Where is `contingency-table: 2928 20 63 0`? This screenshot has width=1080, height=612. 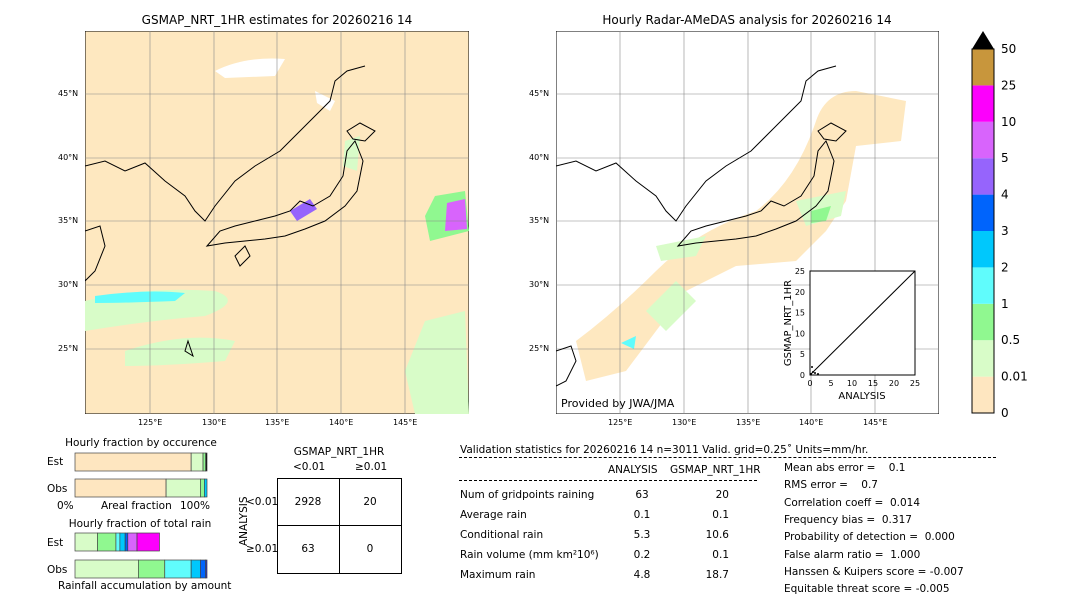 contingency-table: 2928 20 63 0 is located at coordinates (339, 526).